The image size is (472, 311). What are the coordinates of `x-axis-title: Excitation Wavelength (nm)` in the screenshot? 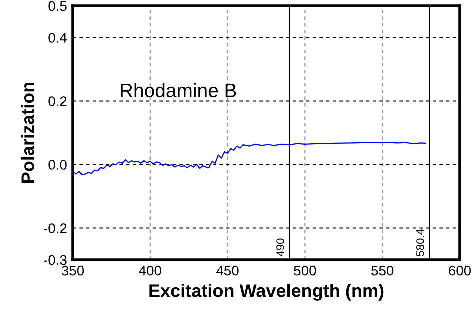 It's located at (267, 292).